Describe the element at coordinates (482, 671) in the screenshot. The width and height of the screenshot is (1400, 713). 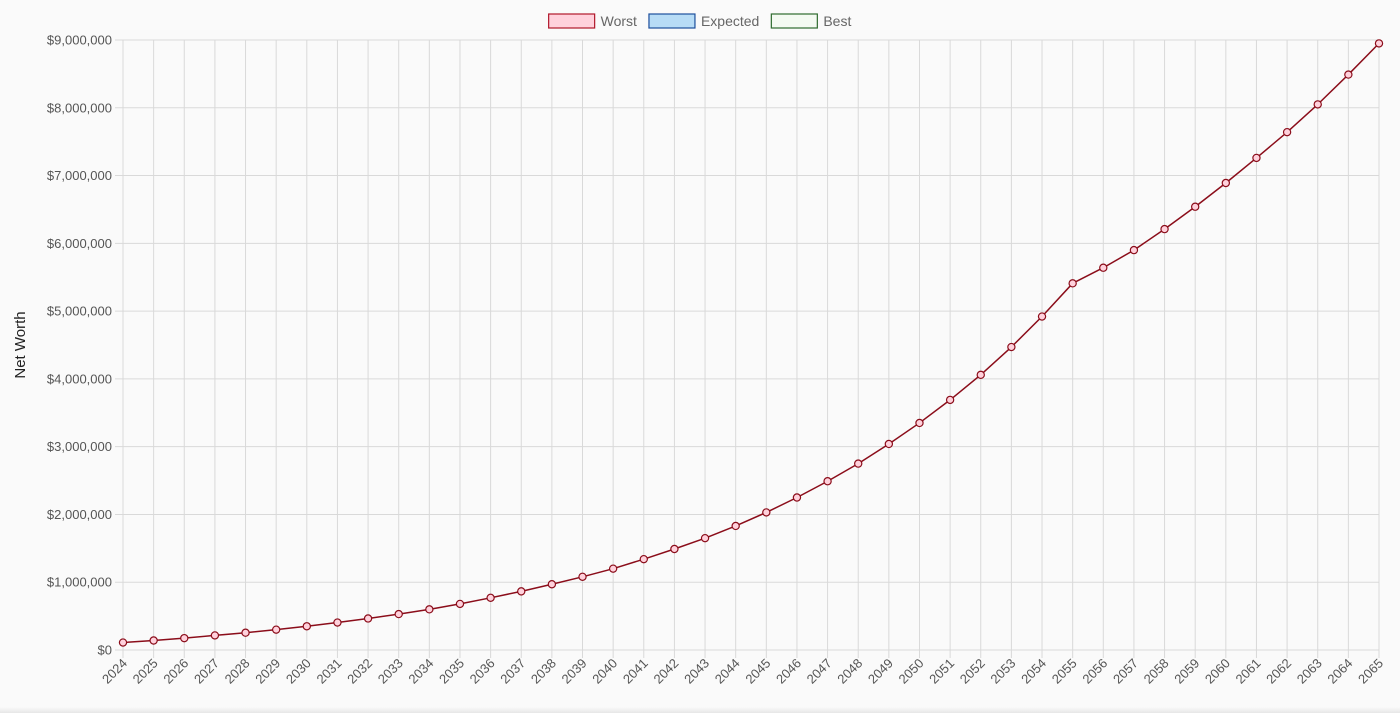
I see `x-tick-label: 2036` at that location.